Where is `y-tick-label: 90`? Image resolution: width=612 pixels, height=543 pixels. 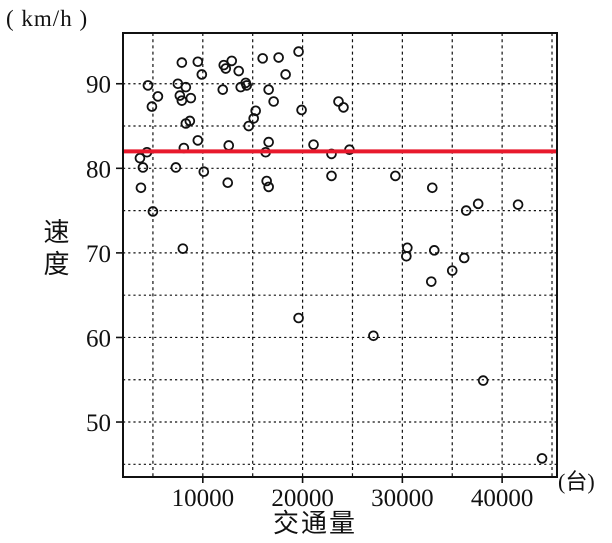
y-tick-label: 90 is located at coordinates (98, 85).